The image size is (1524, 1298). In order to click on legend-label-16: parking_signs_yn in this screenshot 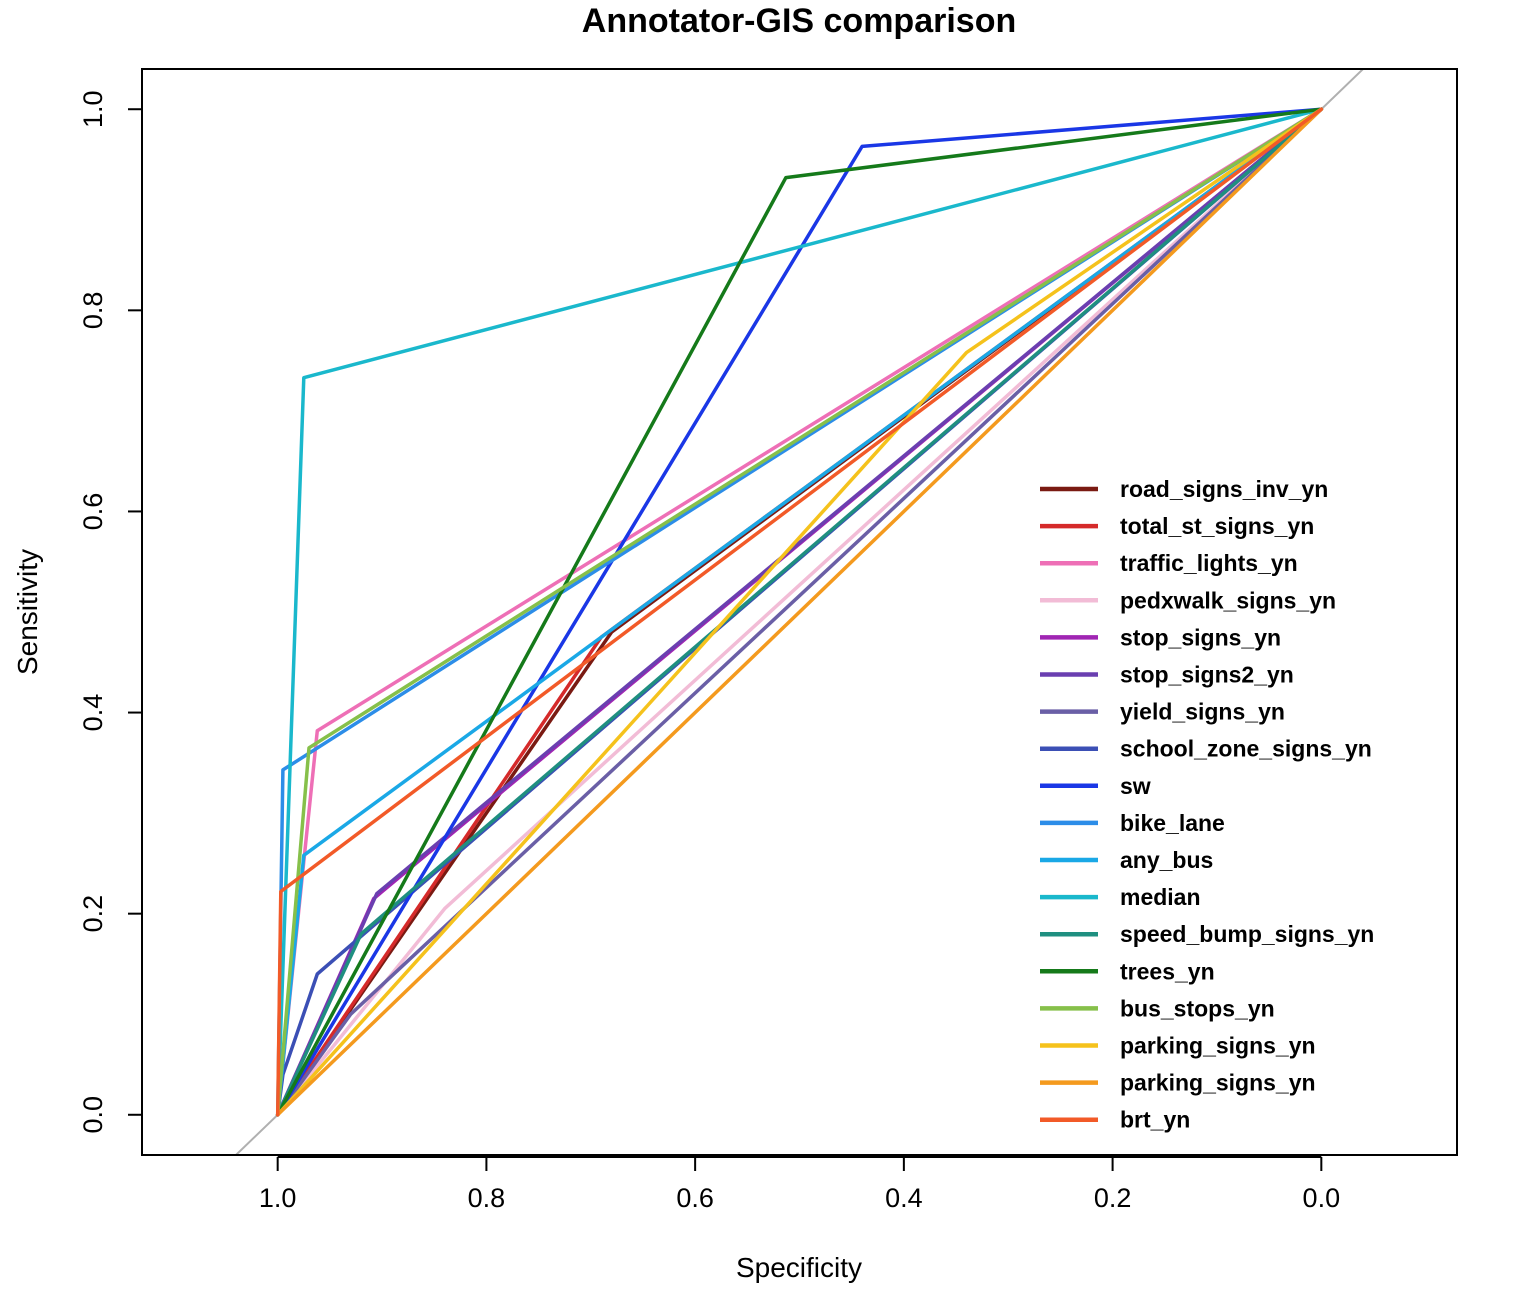, I will do `click(1218, 1083)`.